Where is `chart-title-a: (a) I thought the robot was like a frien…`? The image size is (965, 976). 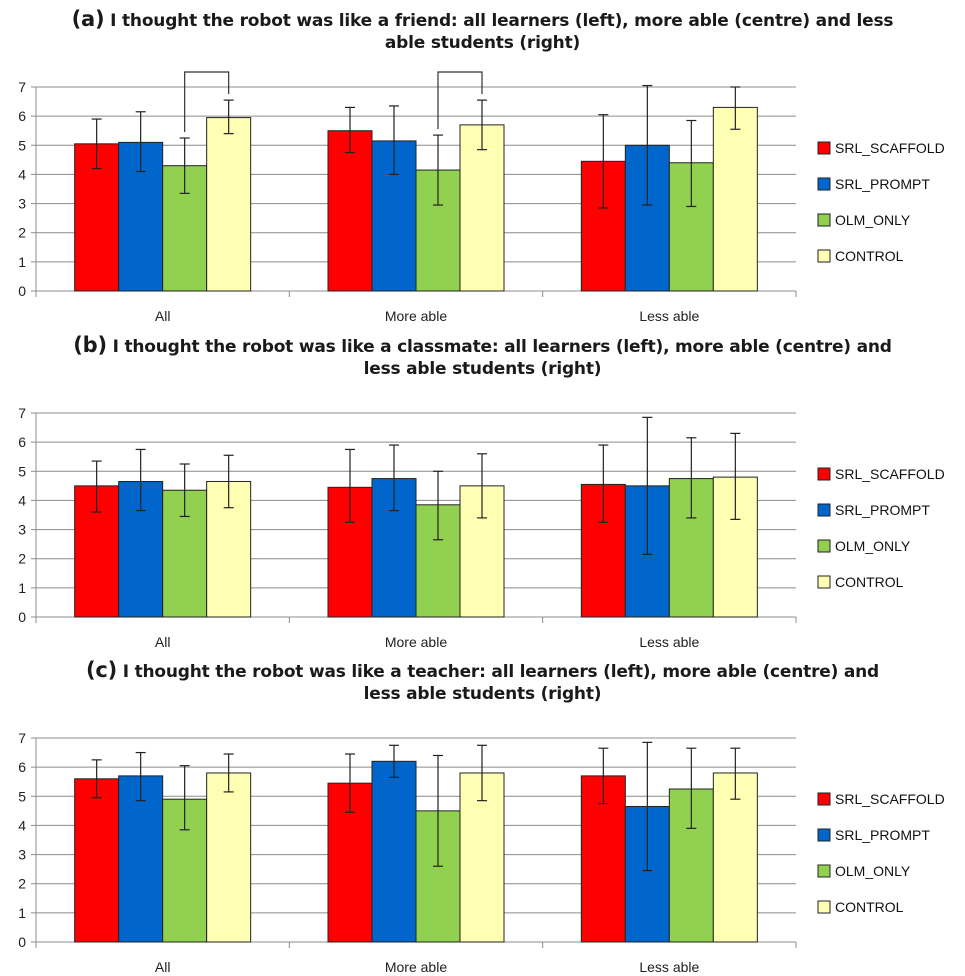 chart-title-a: (a) I thought the robot was like a frien… is located at coordinates (482, 31).